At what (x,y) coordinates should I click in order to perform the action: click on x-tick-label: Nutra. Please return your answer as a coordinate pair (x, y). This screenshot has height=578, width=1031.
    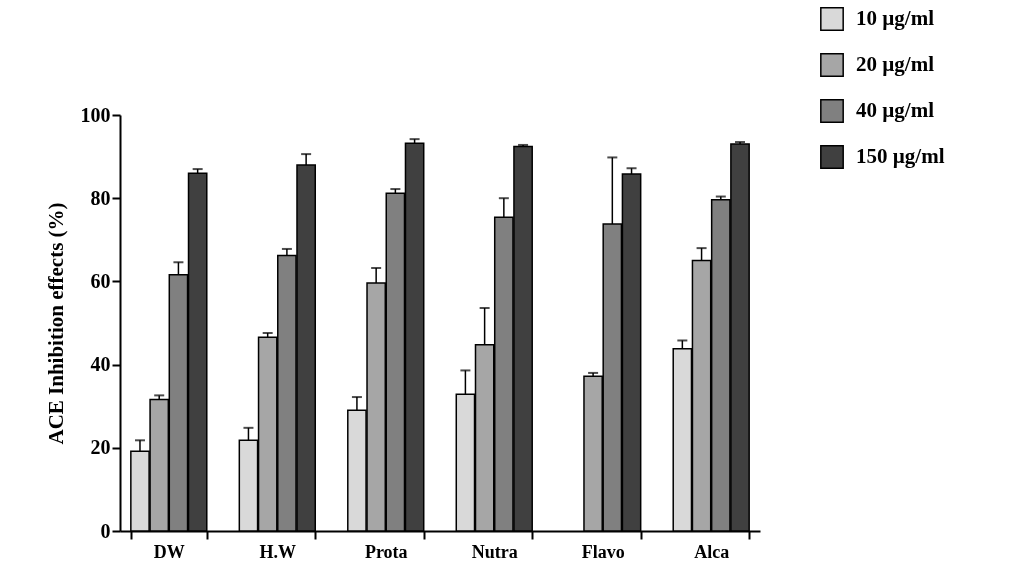
    Looking at the image, I should click on (494, 551).